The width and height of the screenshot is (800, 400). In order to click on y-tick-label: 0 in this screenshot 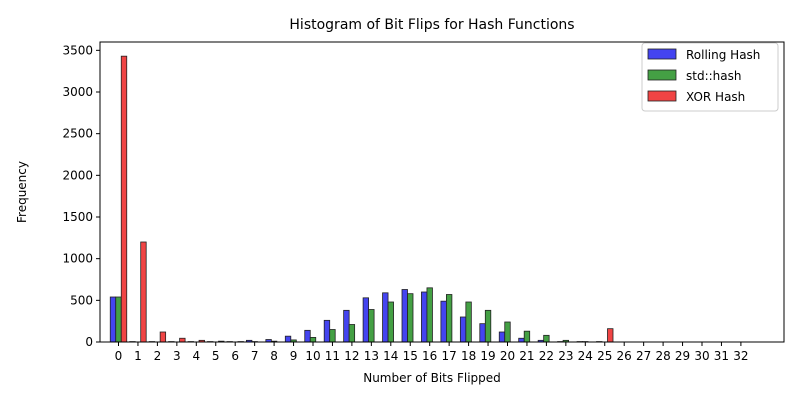, I will do `click(89, 342)`.